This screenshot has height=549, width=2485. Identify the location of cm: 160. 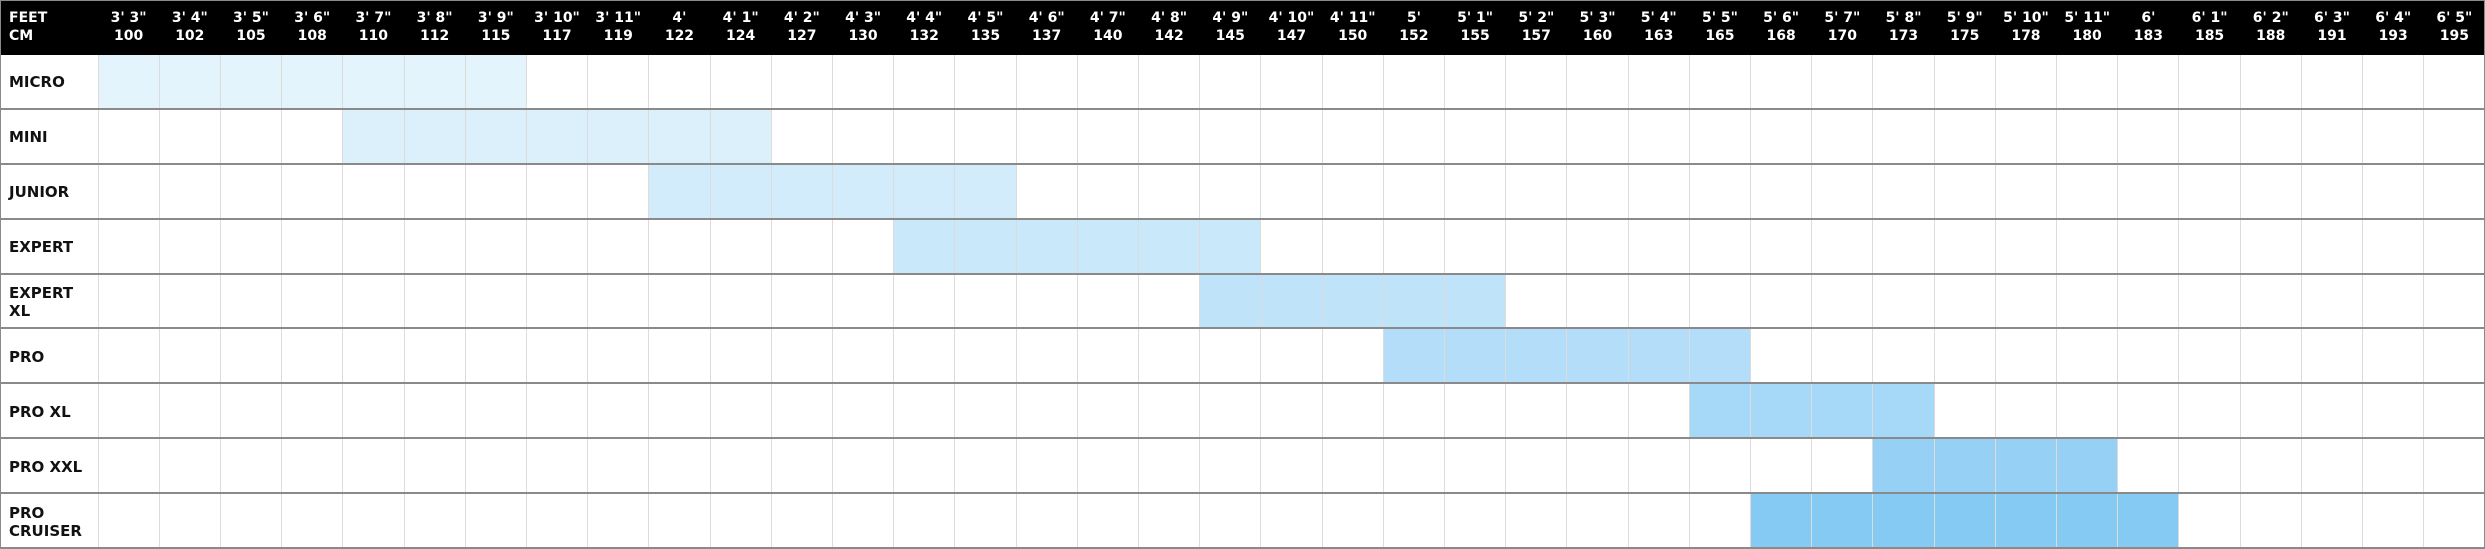
(1597, 36).